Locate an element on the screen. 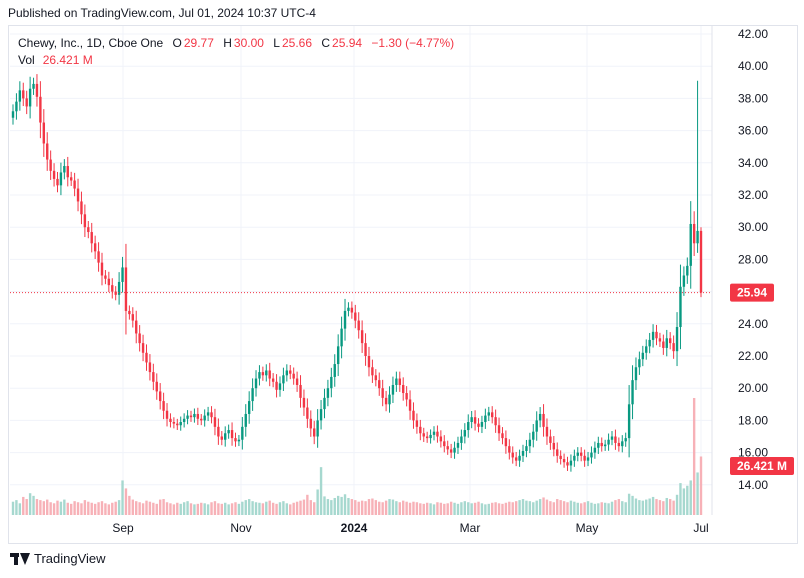  volume-label: Vol is located at coordinates (26, 60).